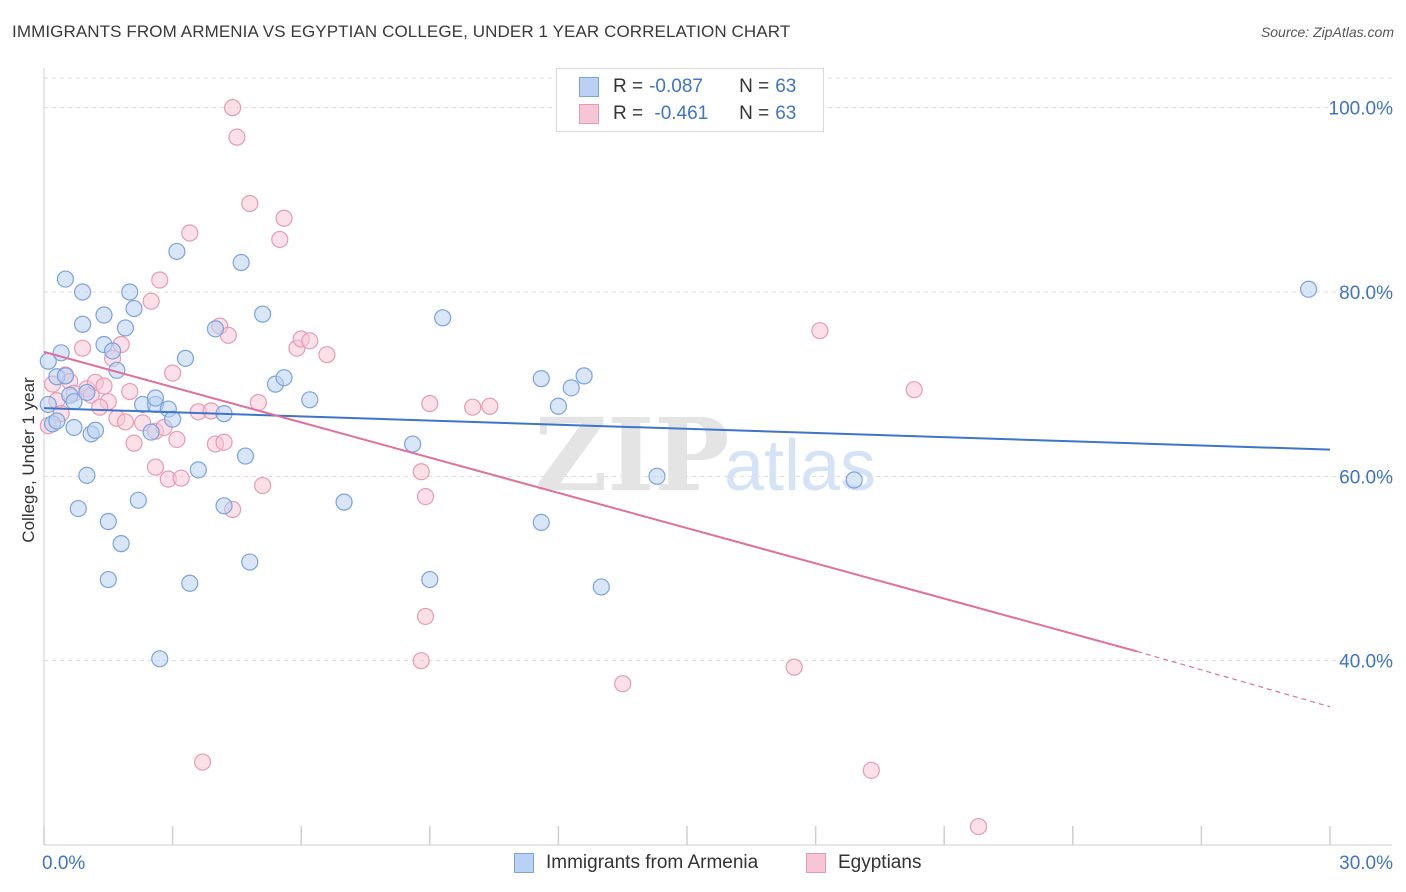 Image resolution: width=1406 pixels, height=892 pixels. I want to click on legend-swatch-blue, so click(524, 863).